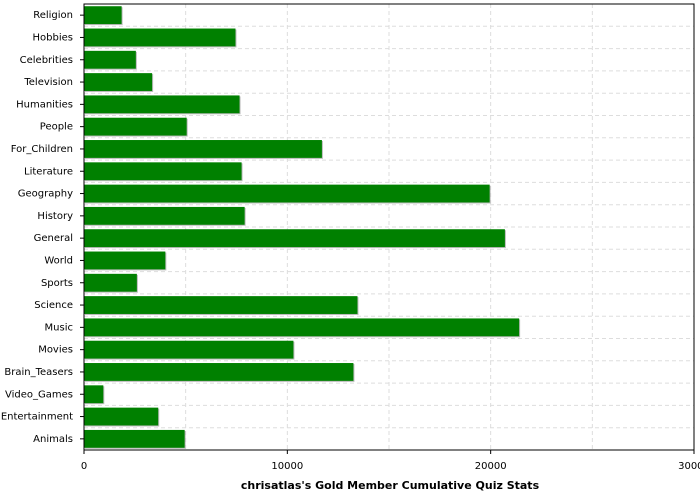 Image resolution: width=700 pixels, height=500 pixels. What do you see at coordinates (55, 216) in the screenshot?
I see `y-tick-label: History` at bounding box center [55, 216].